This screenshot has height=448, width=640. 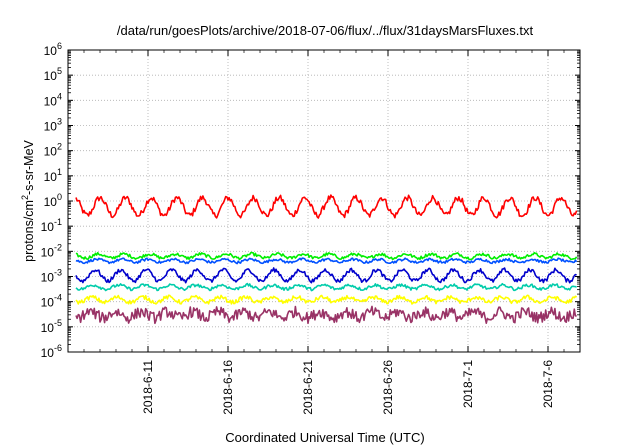 I want to click on y-tick-label: 10⁻⁴, so click(x=51, y=301).